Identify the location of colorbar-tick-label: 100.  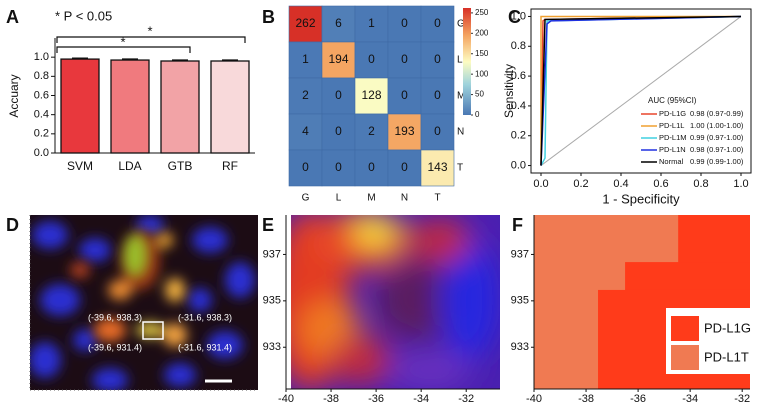
(482, 73).